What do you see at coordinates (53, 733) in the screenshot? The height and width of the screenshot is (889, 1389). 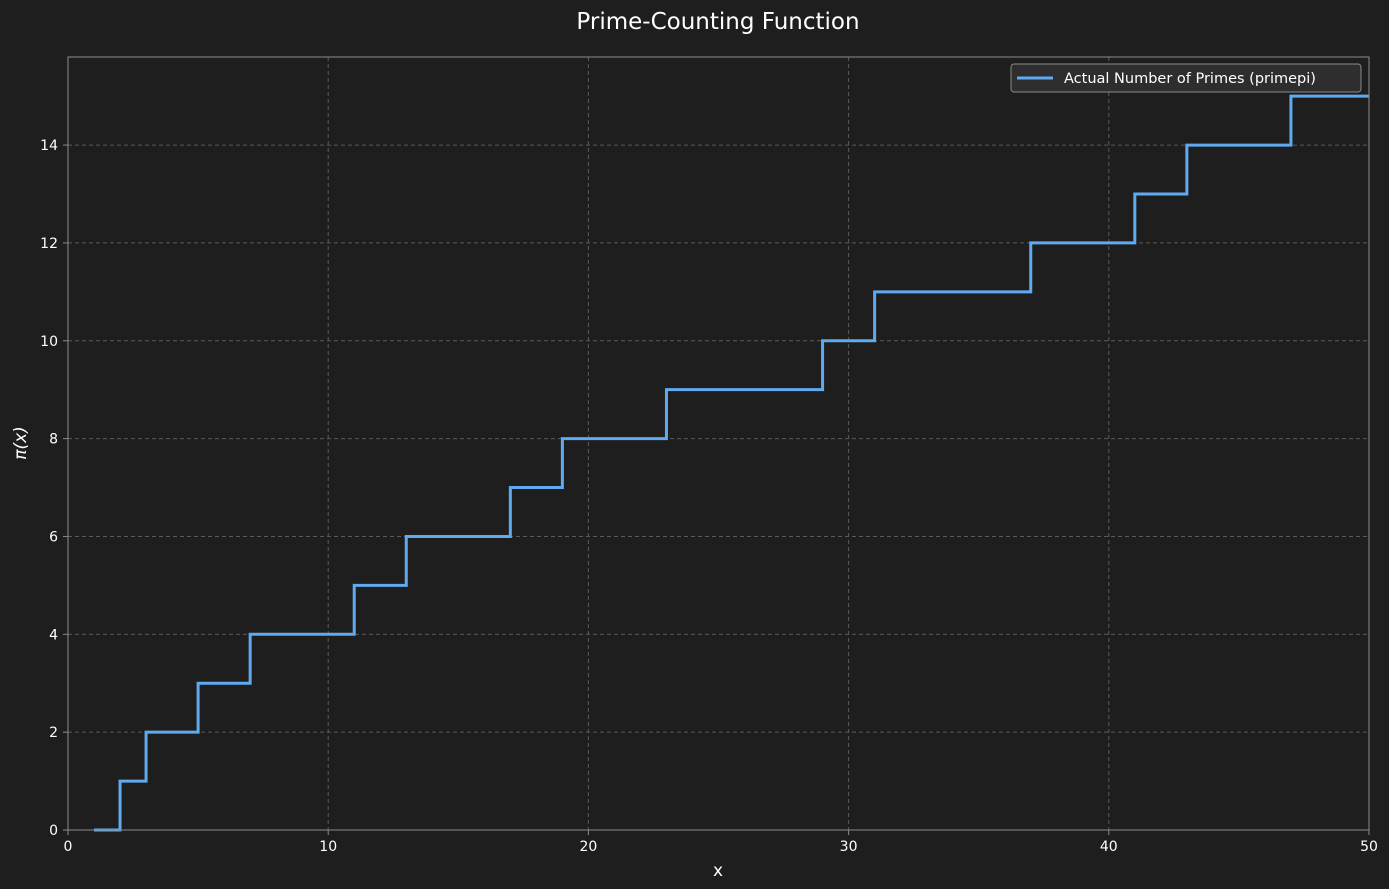 I see `y-tick-label: 2` at bounding box center [53, 733].